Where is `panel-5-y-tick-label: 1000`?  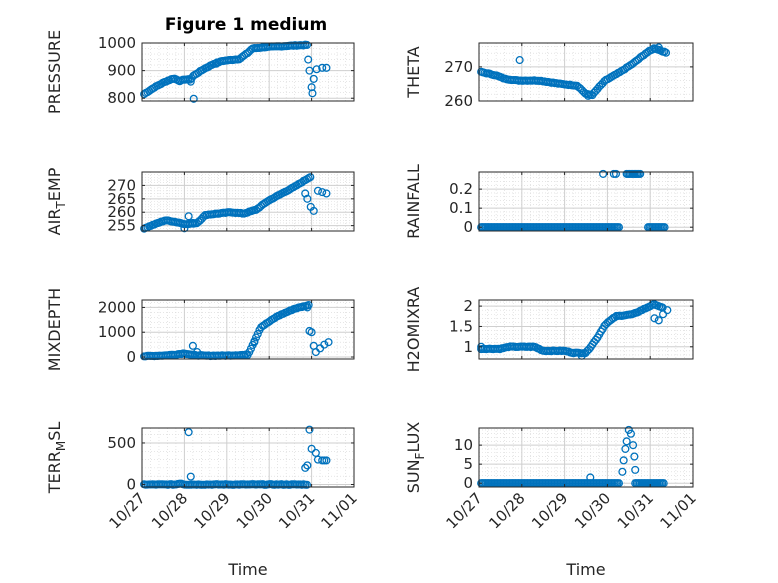 panel-5-y-tick-label: 1000 is located at coordinates (117, 332).